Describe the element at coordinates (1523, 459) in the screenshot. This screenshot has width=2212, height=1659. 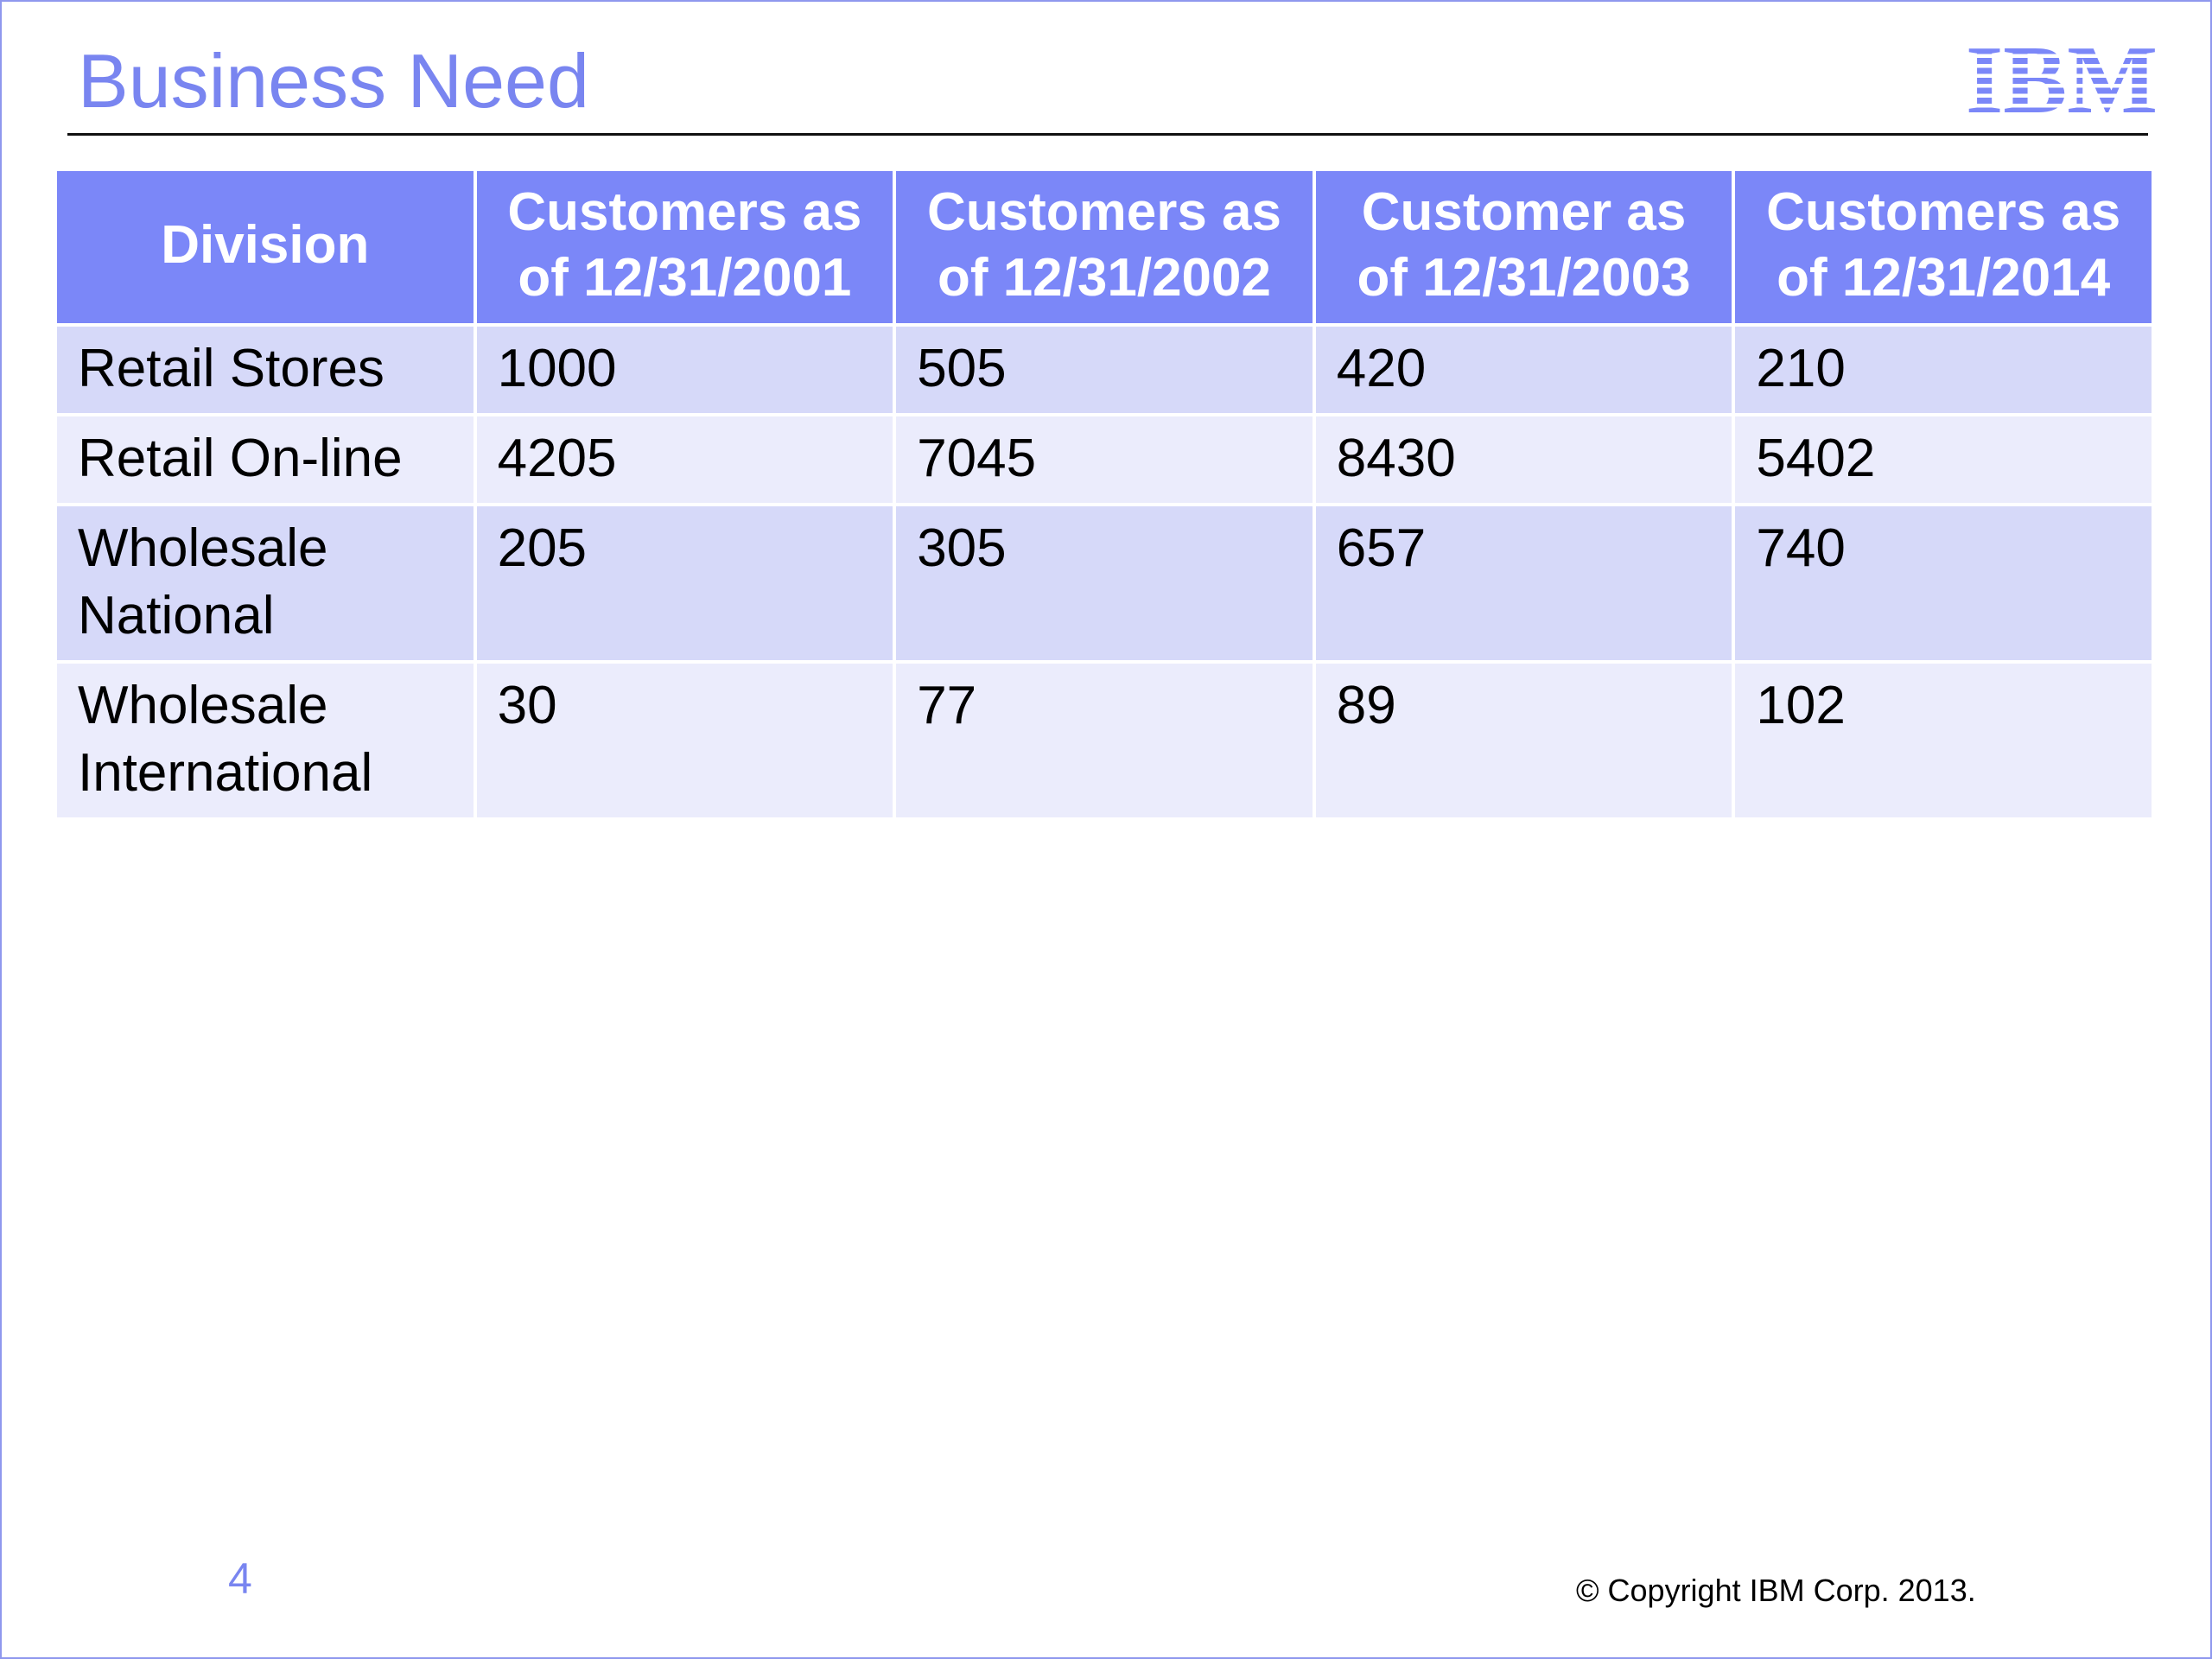
I see `value-cell: 8430` at that location.